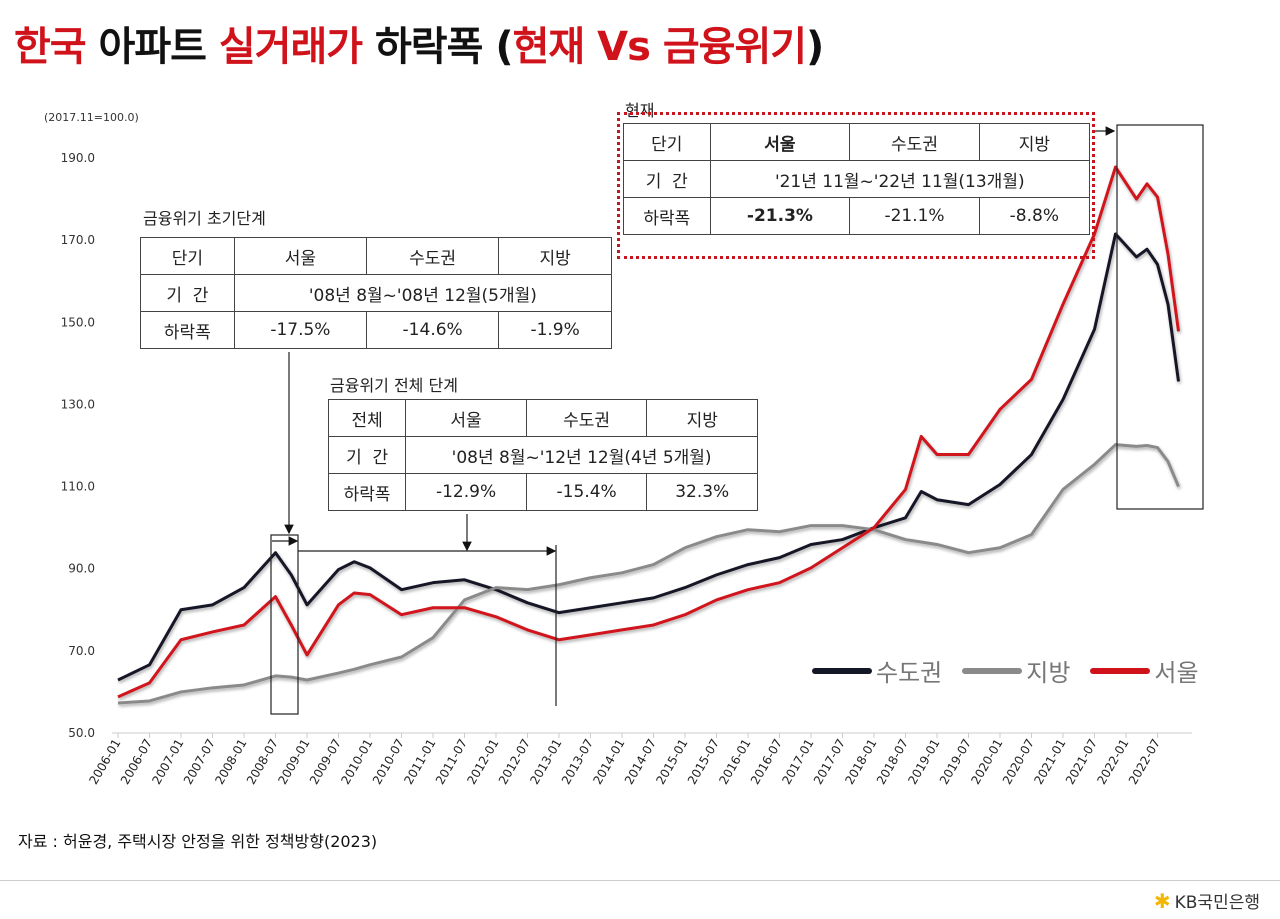 The height and width of the screenshot is (919, 1280). What do you see at coordinates (432, 330) in the screenshot?
I see `drop-cell: -14.6%` at bounding box center [432, 330].